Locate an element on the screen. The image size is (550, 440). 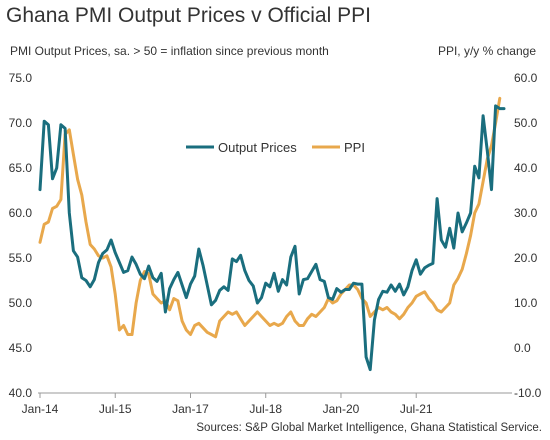
x-tick-label: Jul-15 is located at coordinates (115, 409).